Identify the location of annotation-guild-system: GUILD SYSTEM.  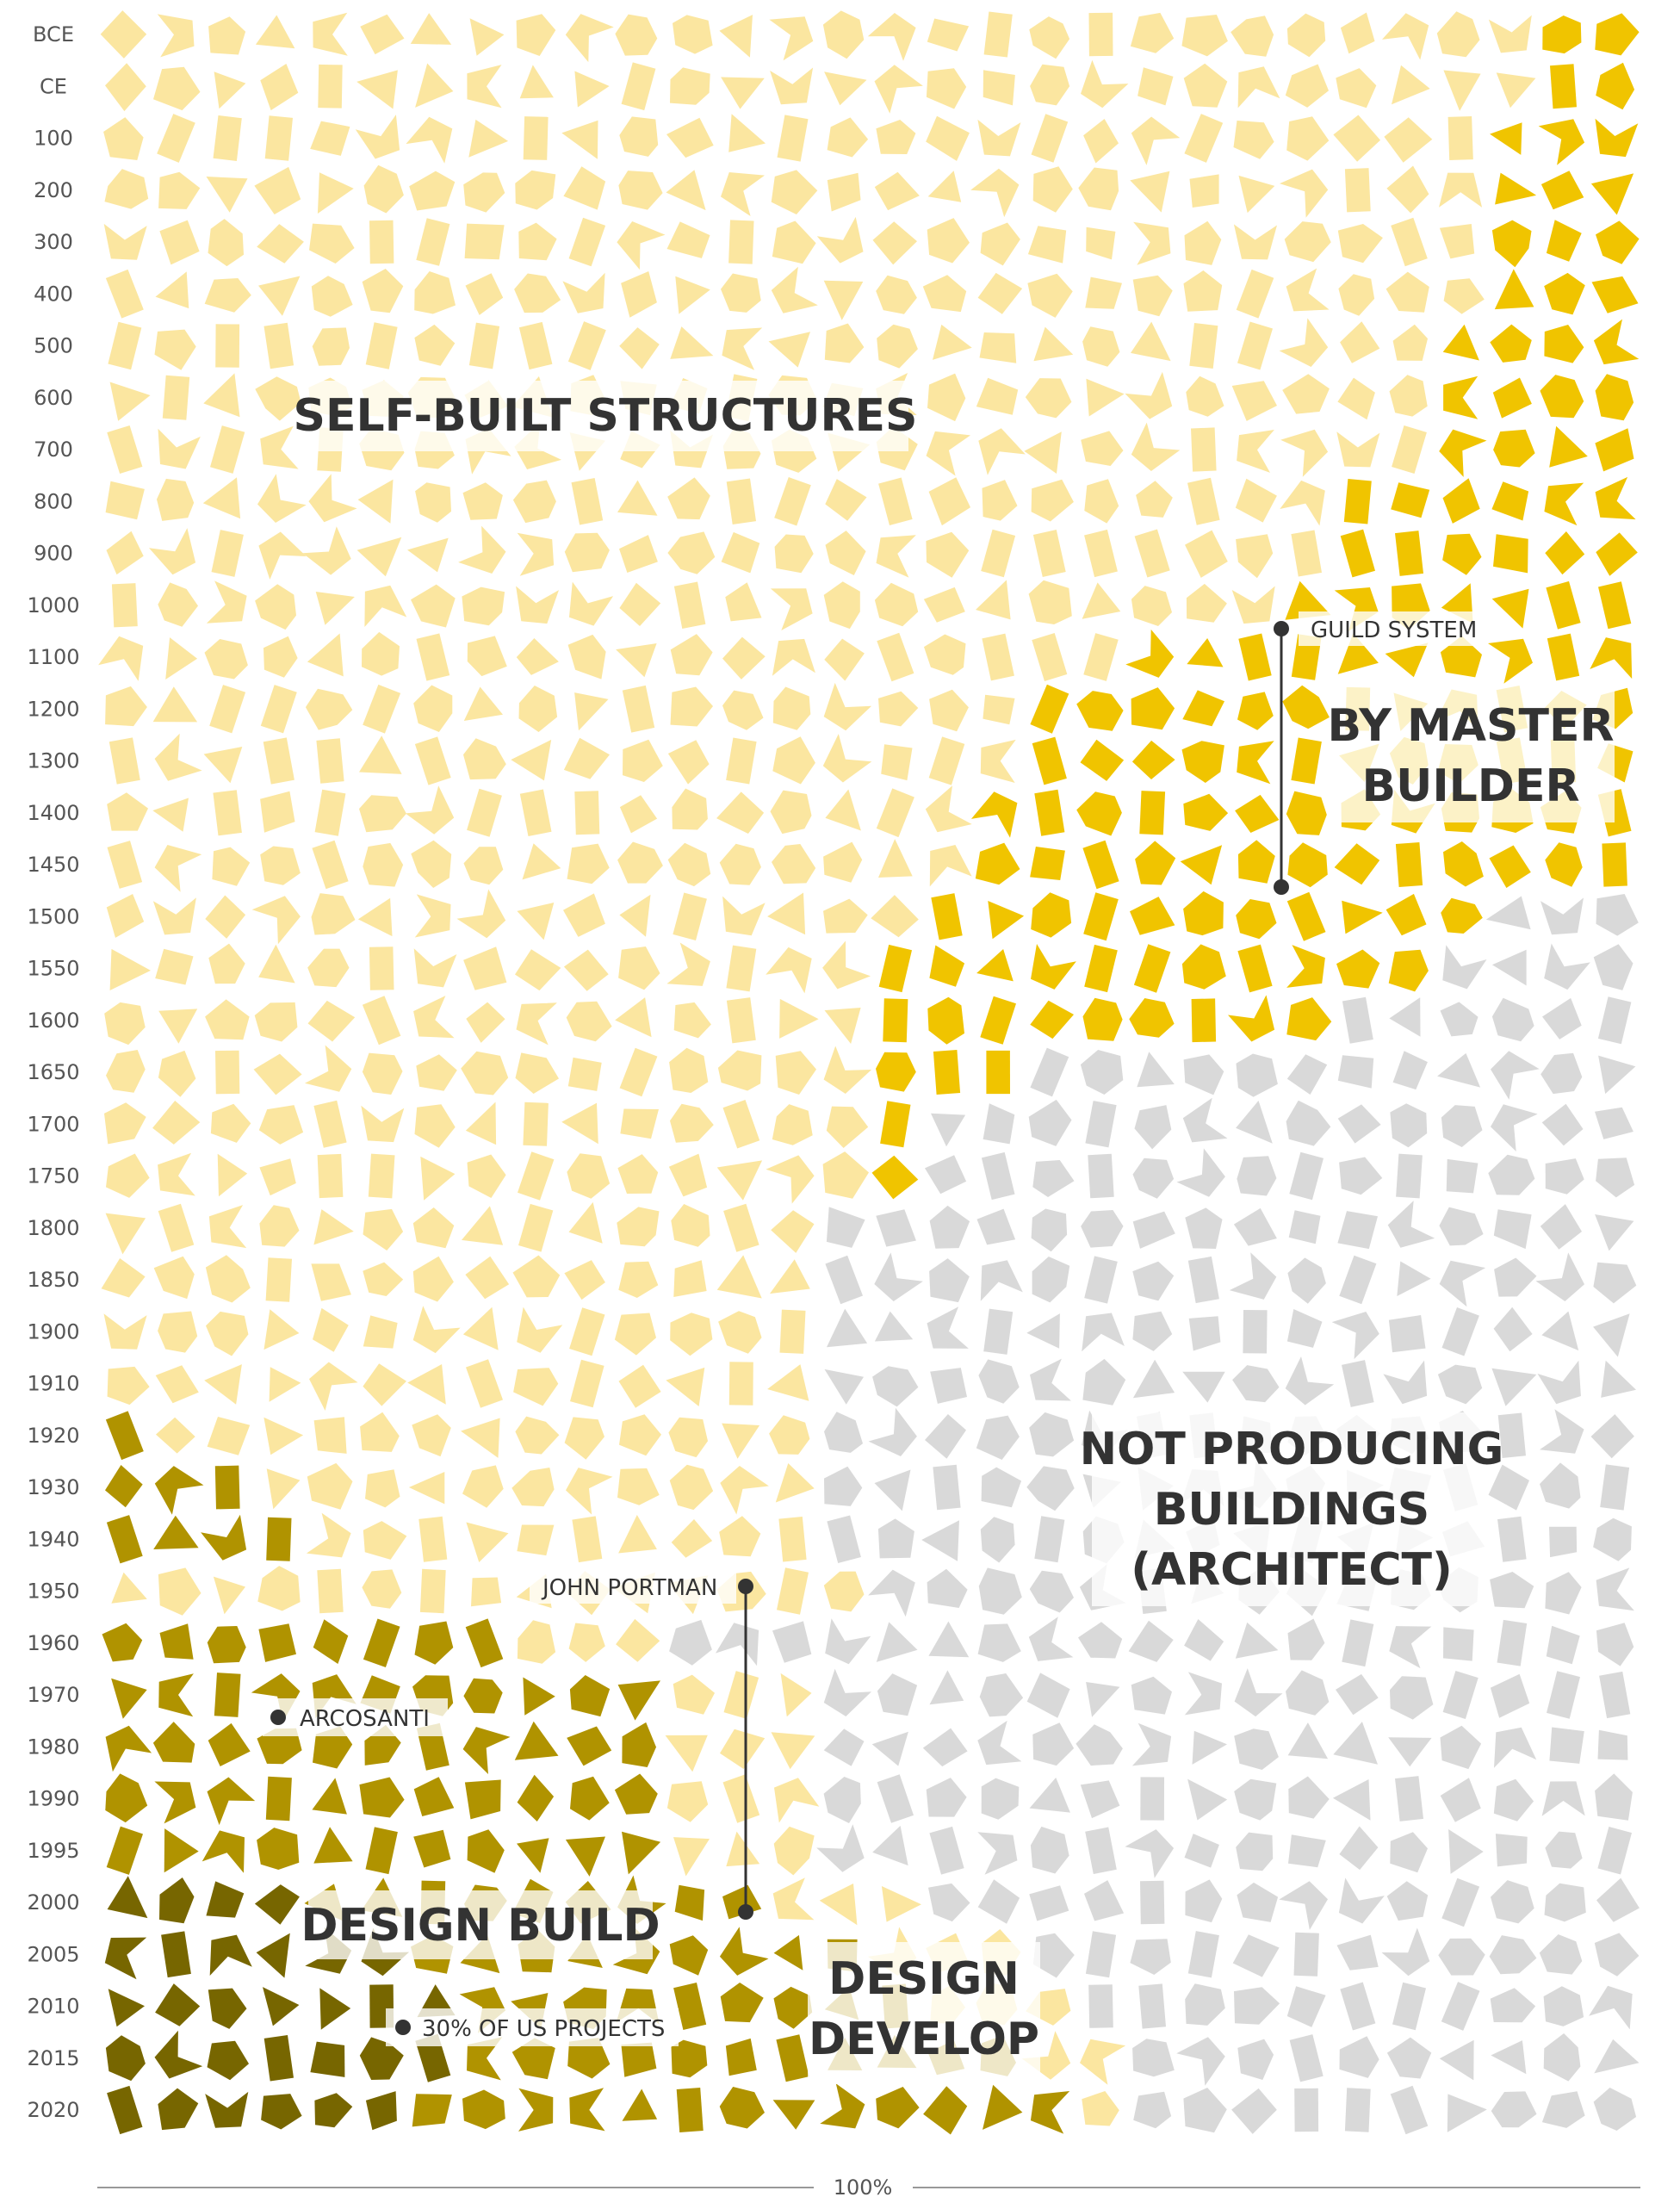
(1381, 753).